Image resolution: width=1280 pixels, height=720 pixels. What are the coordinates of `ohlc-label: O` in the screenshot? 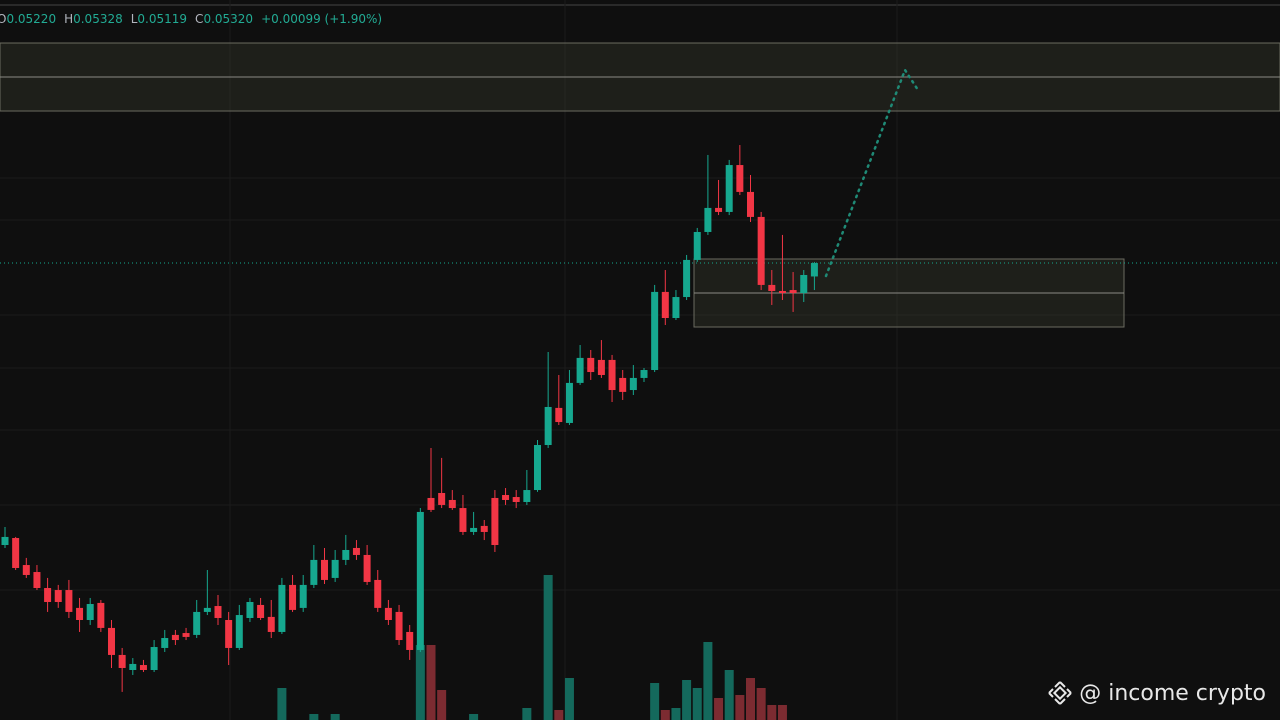 It's located at (3, 19).